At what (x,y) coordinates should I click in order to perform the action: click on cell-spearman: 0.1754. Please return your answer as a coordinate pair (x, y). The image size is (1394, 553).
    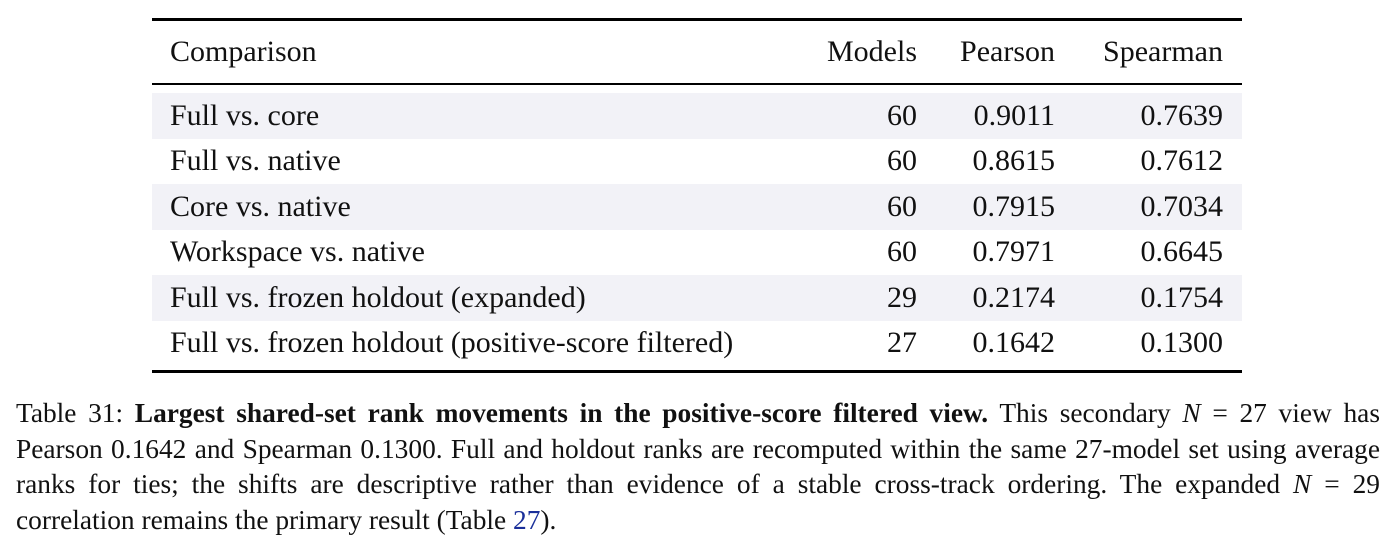
    Looking at the image, I should click on (1182, 297).